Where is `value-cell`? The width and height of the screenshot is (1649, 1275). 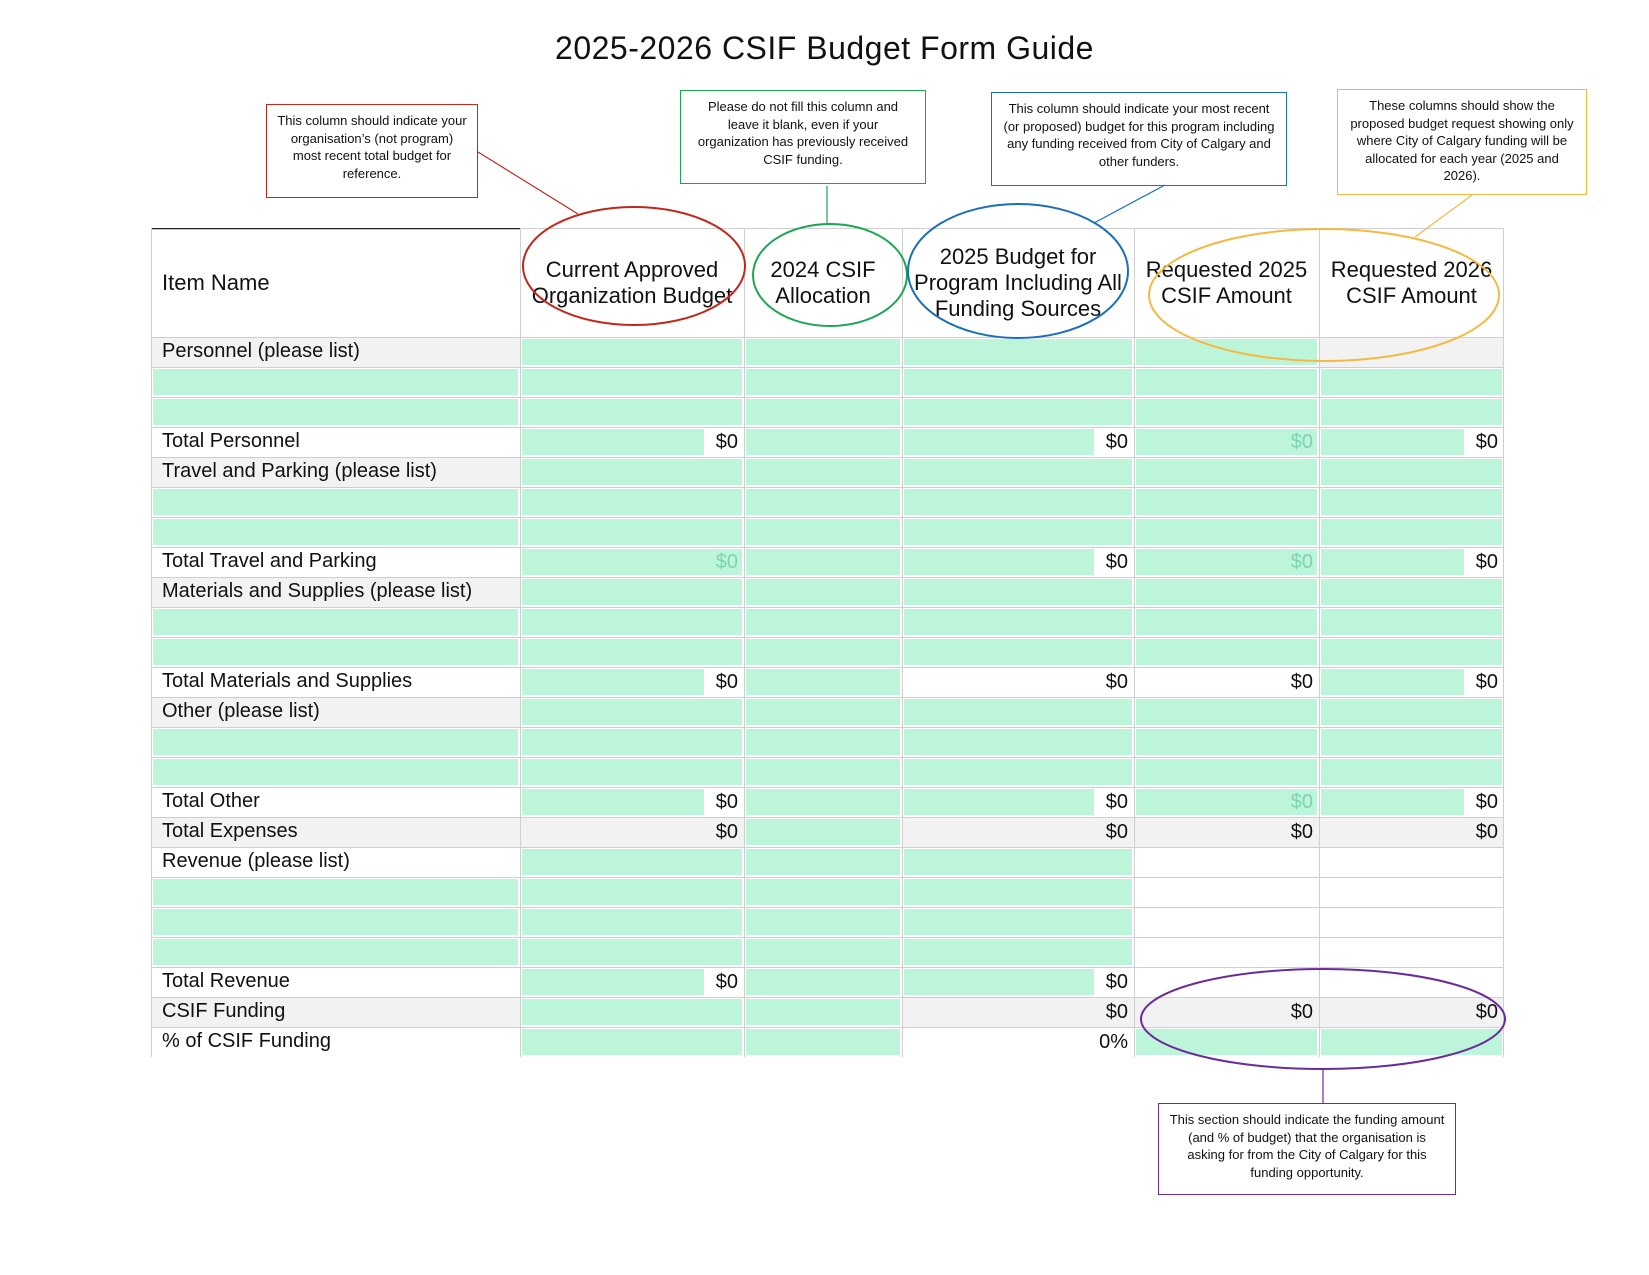
value-cell is located at coordinates (1018, 1042).